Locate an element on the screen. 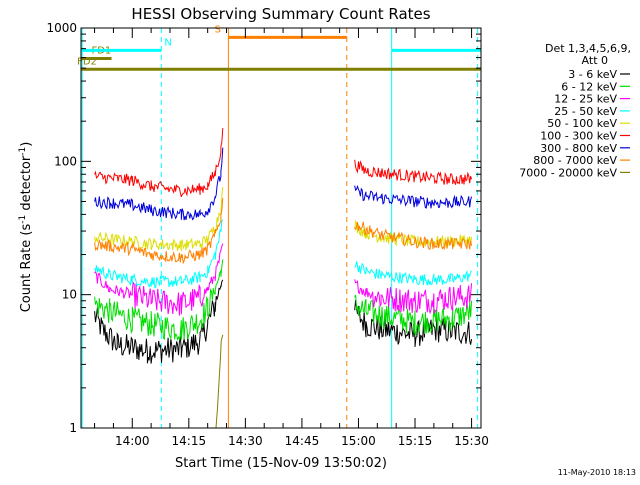  legend-label: 50 - 100 keV is located at coordinates (582, 123).